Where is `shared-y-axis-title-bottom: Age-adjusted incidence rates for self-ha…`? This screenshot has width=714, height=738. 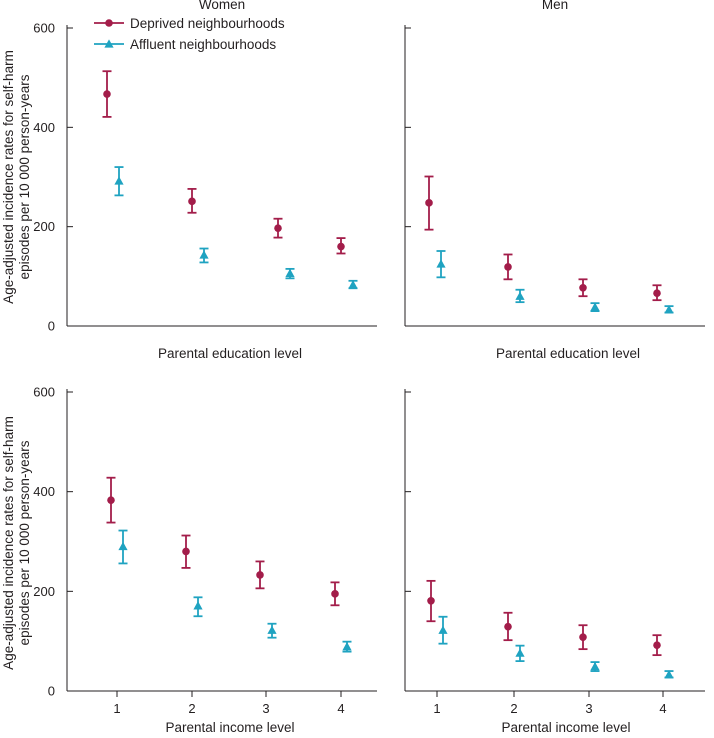 shared-y-axis-title-bottom: Age-adjusted incidence rates for self-ha… is located at coordinates (16, 543).